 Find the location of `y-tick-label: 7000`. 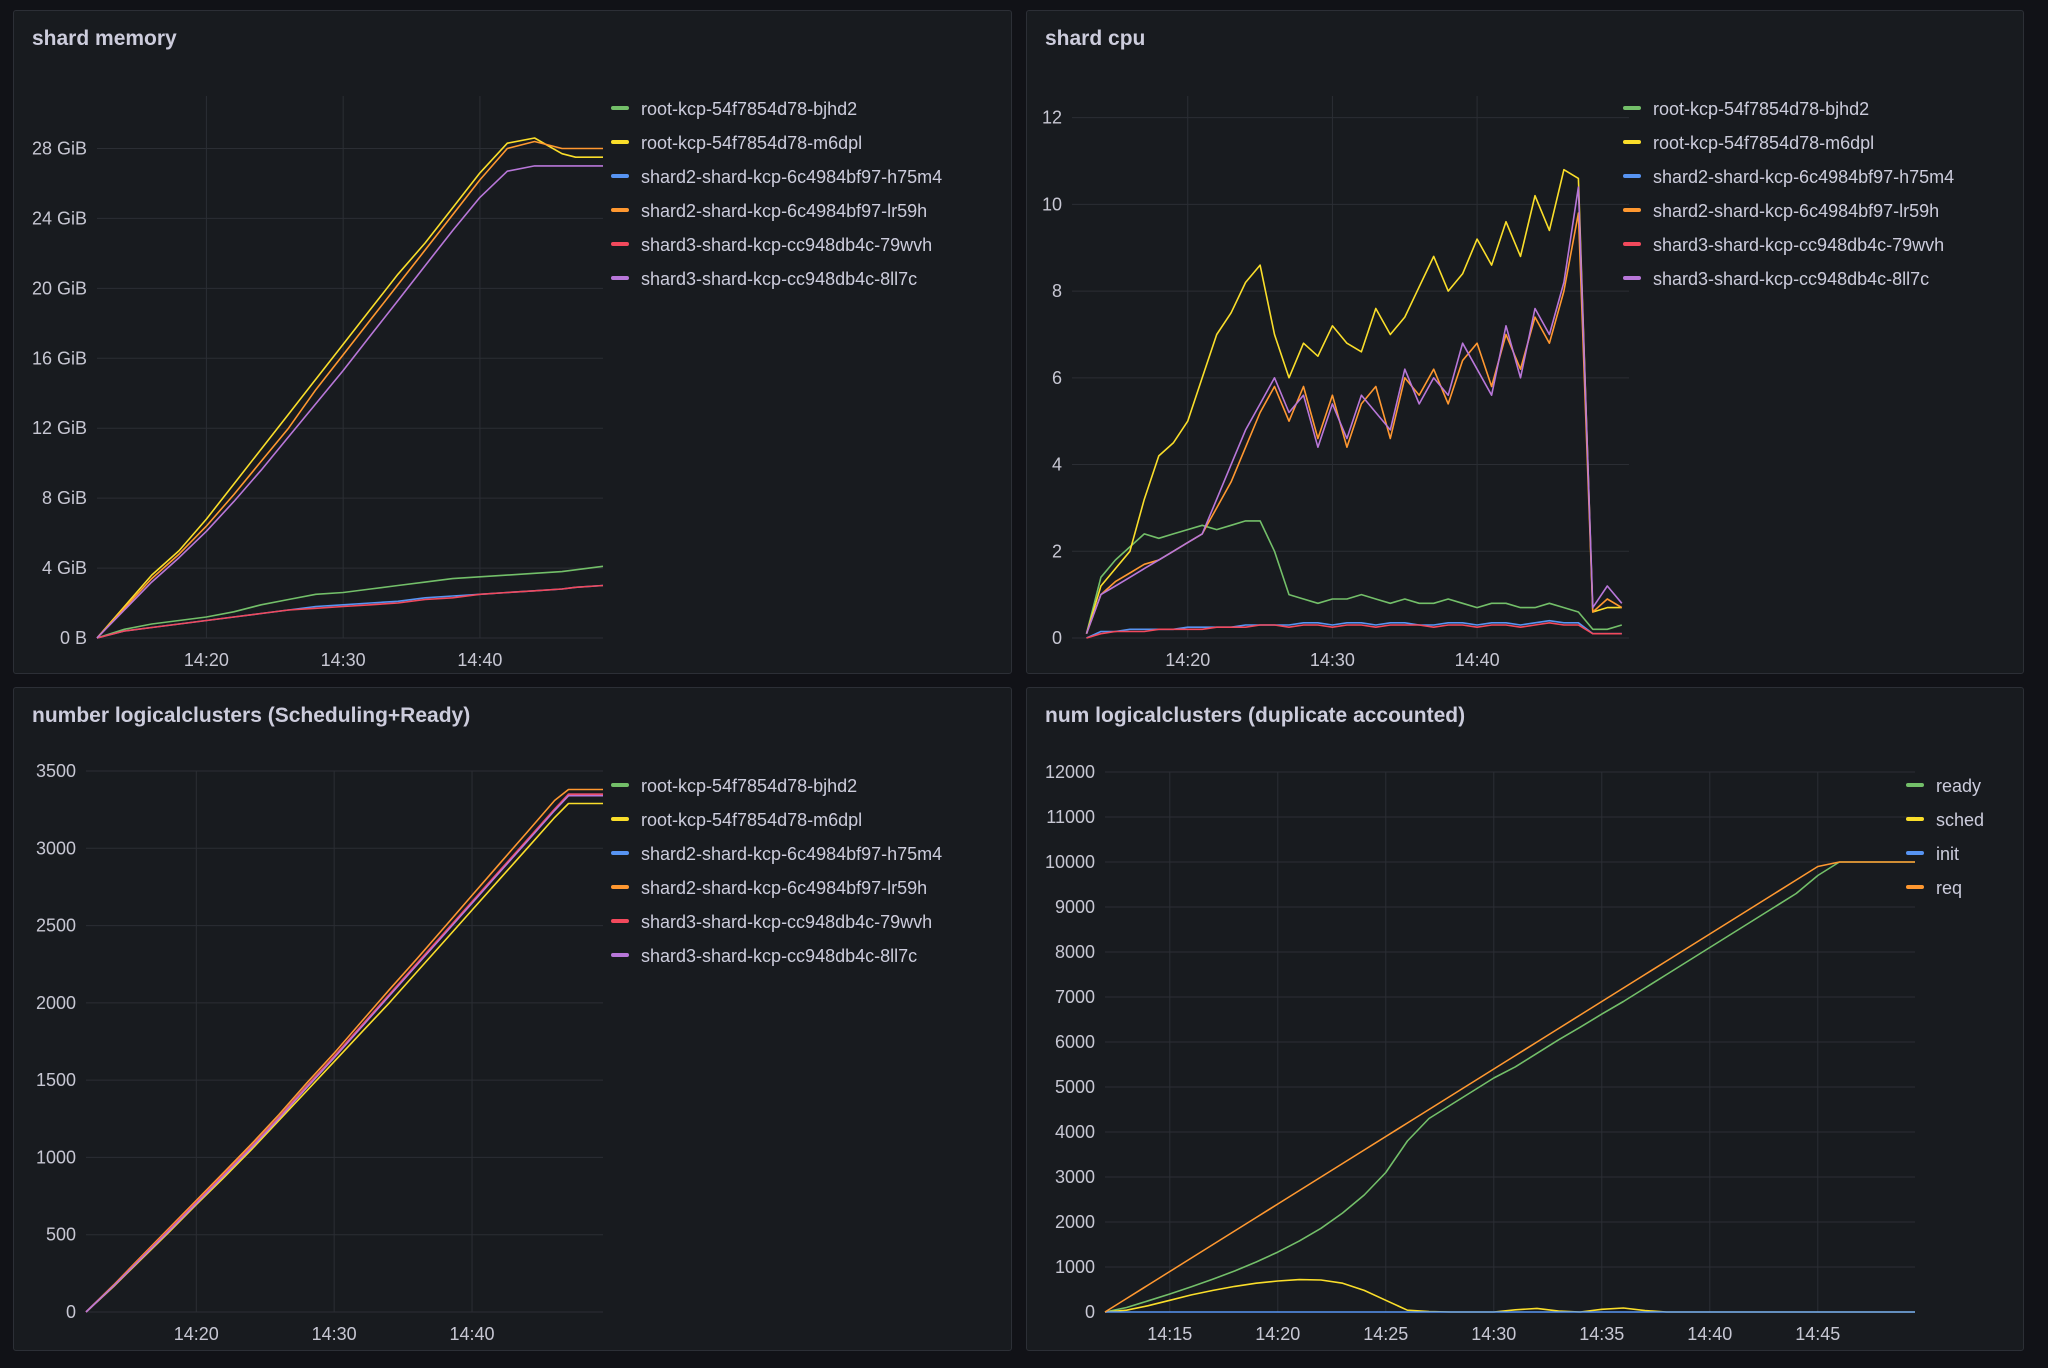

y-tick-label: 7000 is located at coordinates (1075, 997).